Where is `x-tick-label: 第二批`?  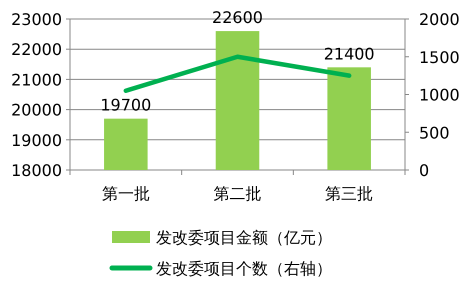 x-tick-label: 第二批 is located at coordinates (238, 193).